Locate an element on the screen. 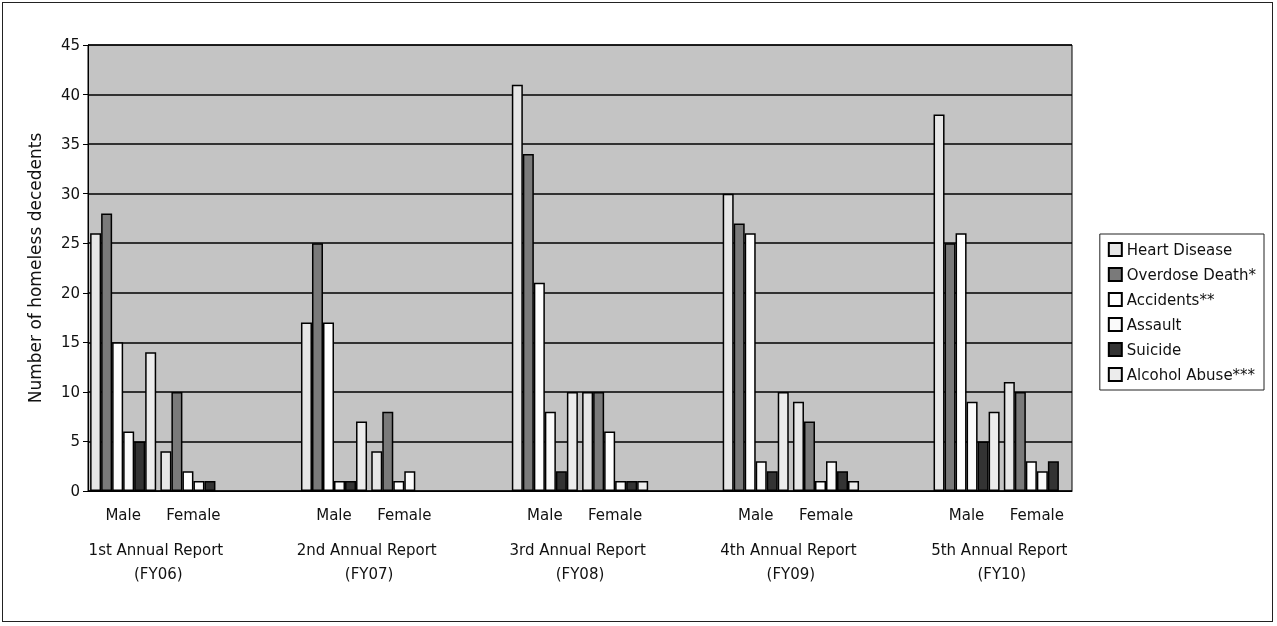 Image resolution: width=1277 pixels, height=626 pixels. y-tick-label: 10 is located at coordinates (70, 391).